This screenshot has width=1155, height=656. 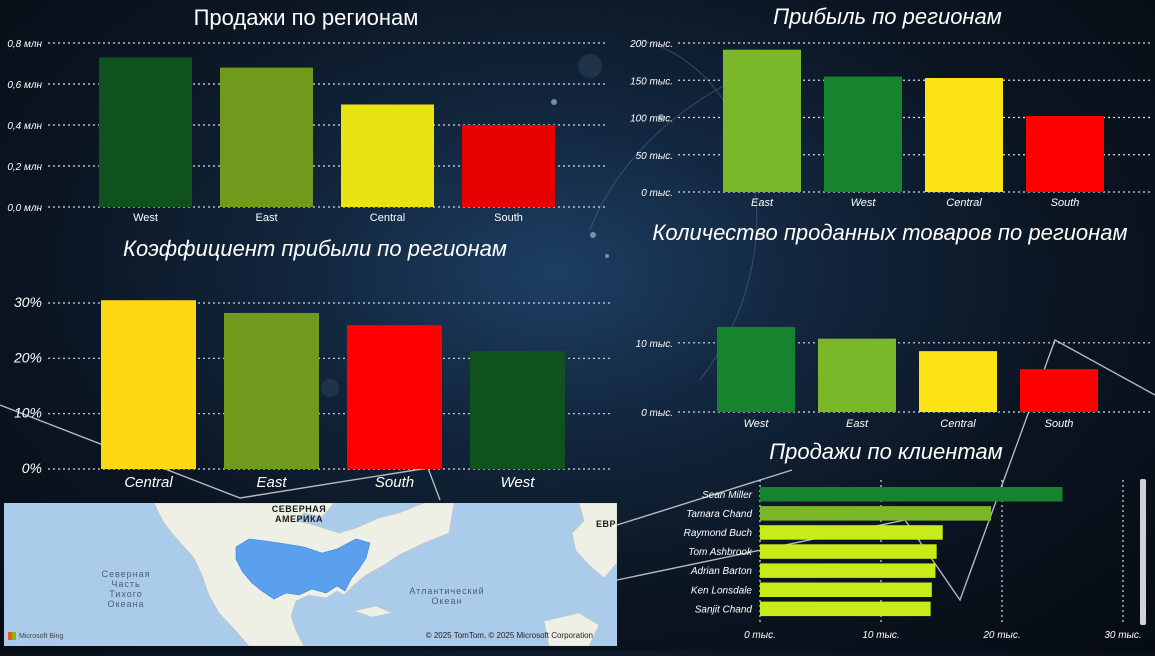 What do you see at coordinates (1001, 635) in the screenshot?
I see `x-tick-label: 20 тыс.` at bounding box center [1001, 635].